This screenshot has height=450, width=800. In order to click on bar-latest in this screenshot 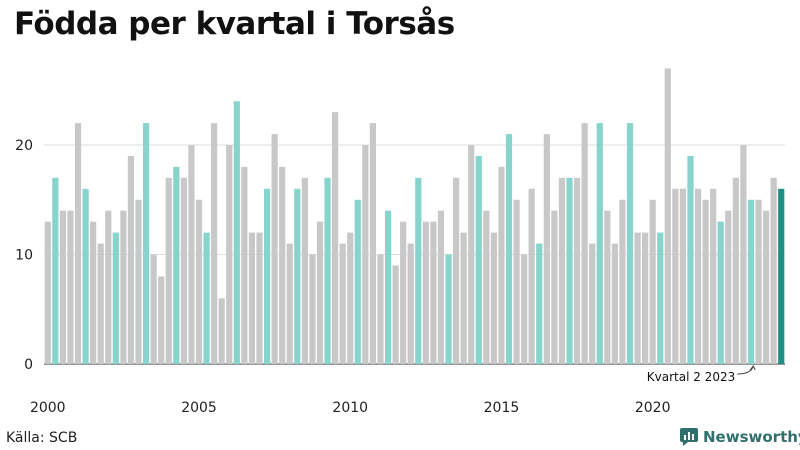, I will do `click(781, 276)`.